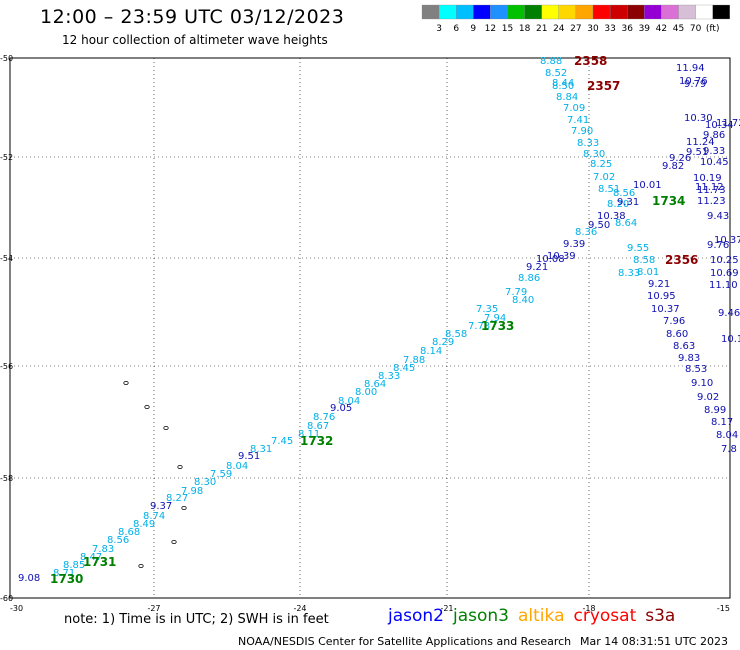 The height and width of the screenshot is (650, 740). Describe the element at coordinates (6, 598) in the screenshot. I see `latitude-tick-label: -60` at that location.